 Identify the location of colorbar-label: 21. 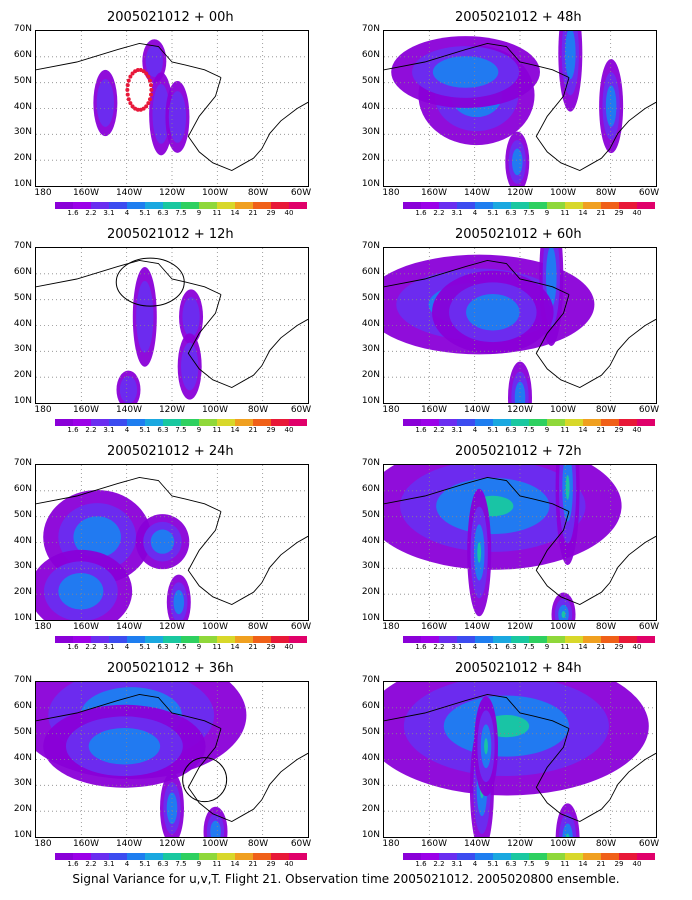
(253, 647).